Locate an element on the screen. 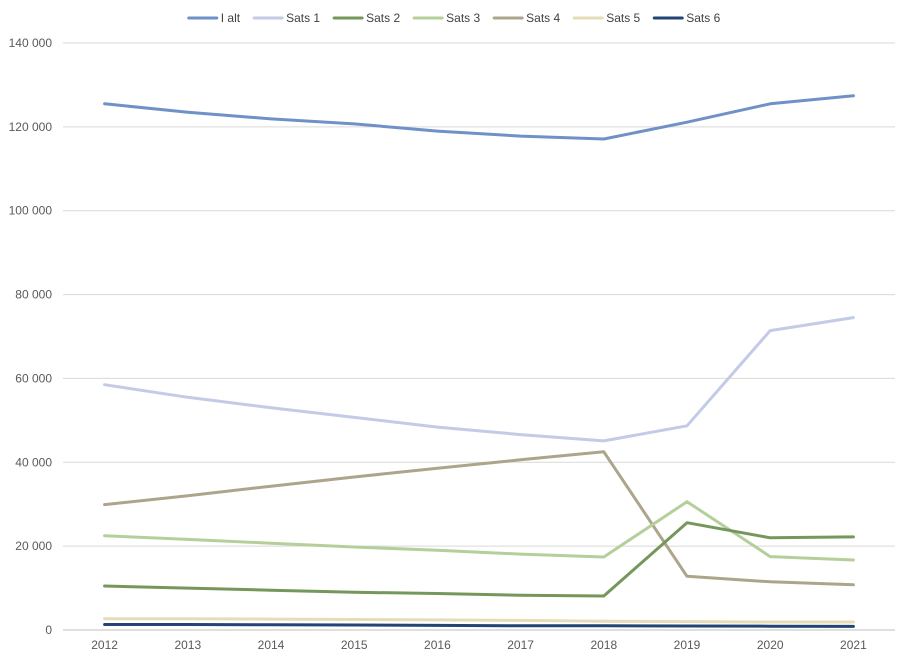  x-tick-label: 2017 is located at coordinates (520, 645).